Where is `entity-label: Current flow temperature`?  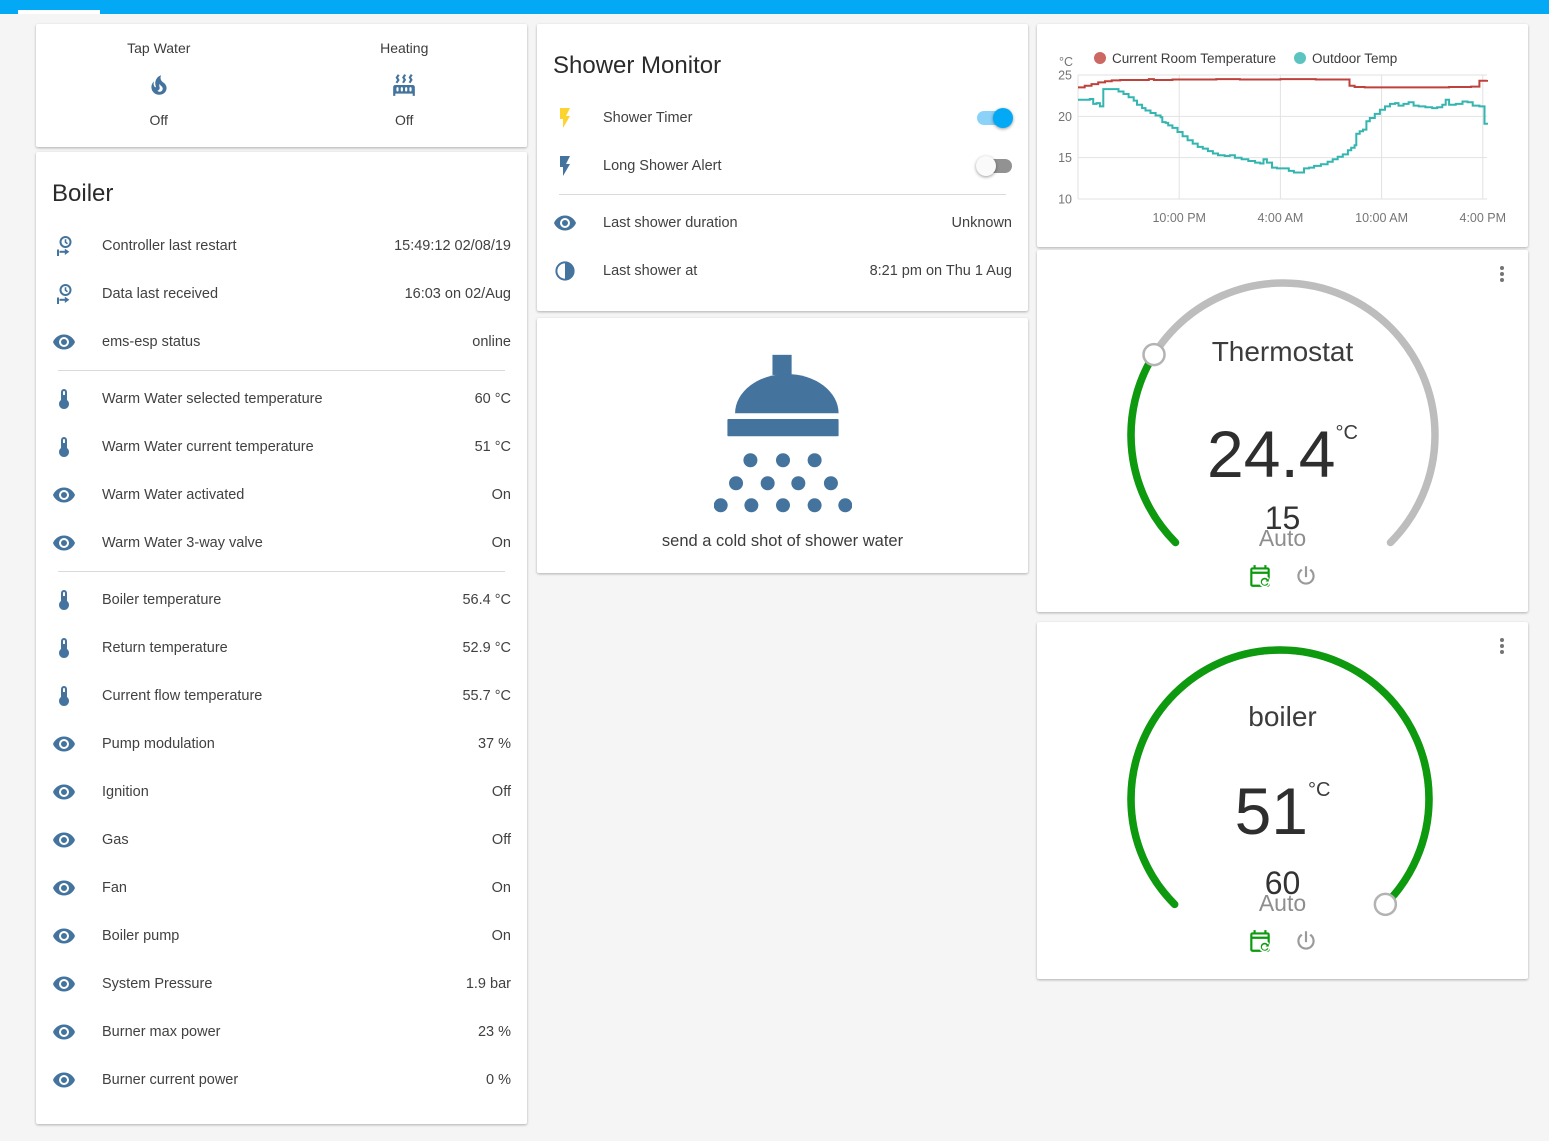 entity-label: Current flow temperature is located at coordinates (182, 696).